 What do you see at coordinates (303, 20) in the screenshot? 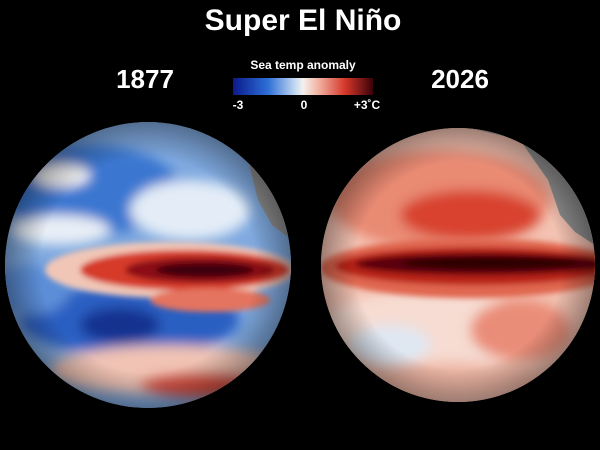
I see `title: Super El Niño` at bounding box center [303, 20].